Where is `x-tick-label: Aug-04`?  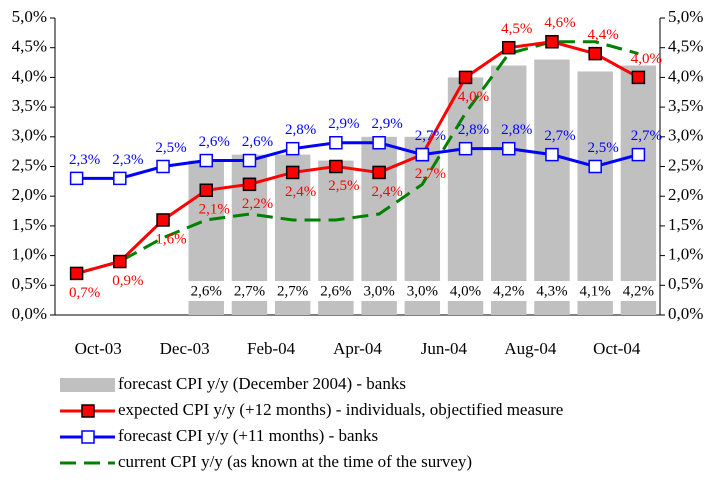
x-tick-label: Aug-04 is located at coordinates (530, 348).